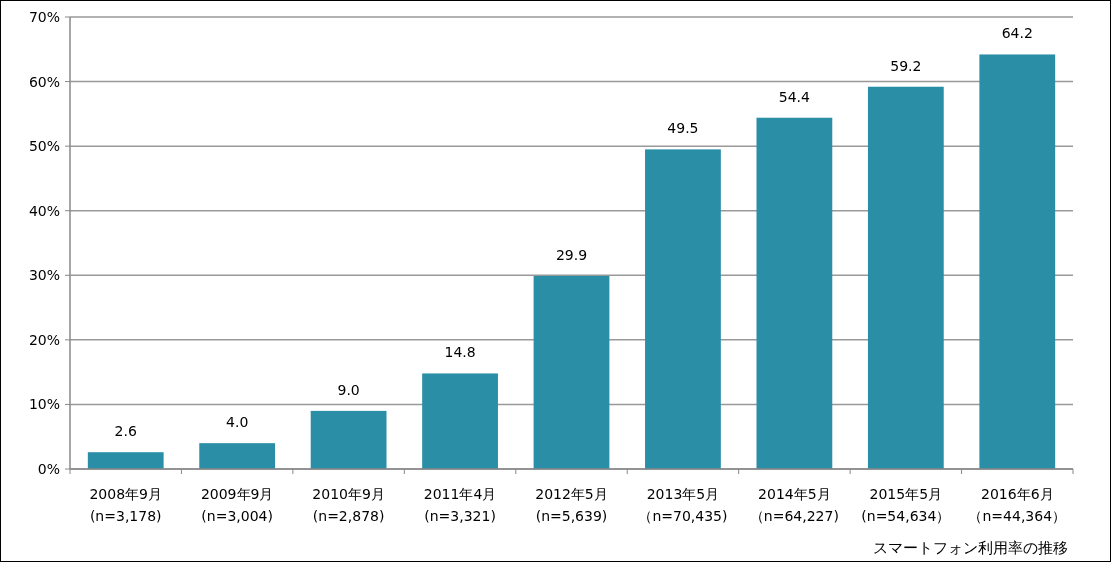  Describe the element at coordinates (237, 505) in the screenshot. I see `x-tick-label: 2009年9月(n=3,004)` at that location.